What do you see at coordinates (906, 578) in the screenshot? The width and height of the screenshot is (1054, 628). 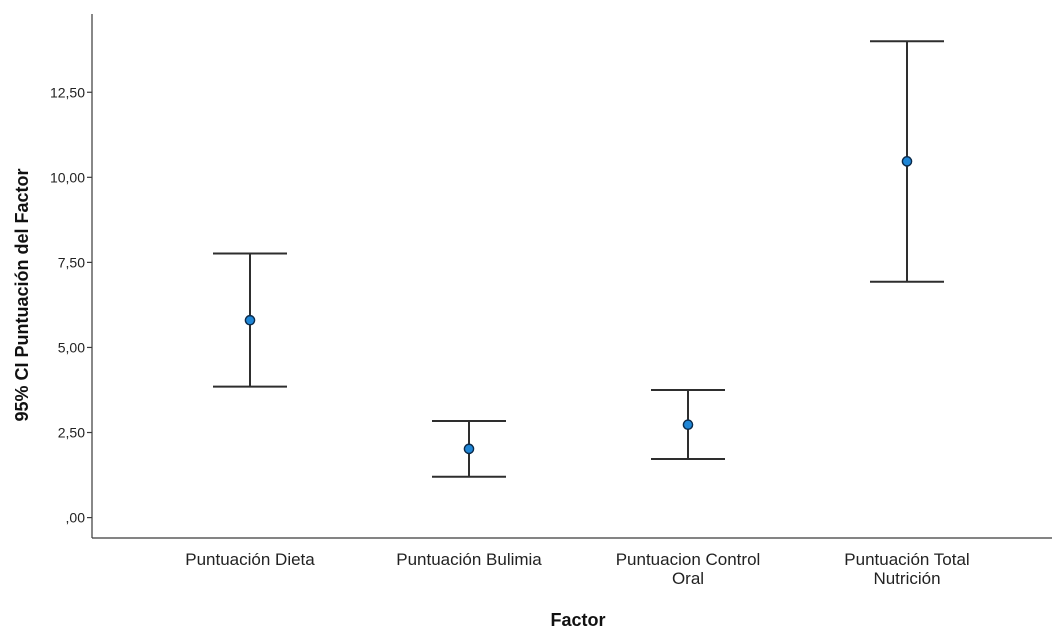 I see `x-category-label-line: Nutrición` at bounding box center [906, 578].